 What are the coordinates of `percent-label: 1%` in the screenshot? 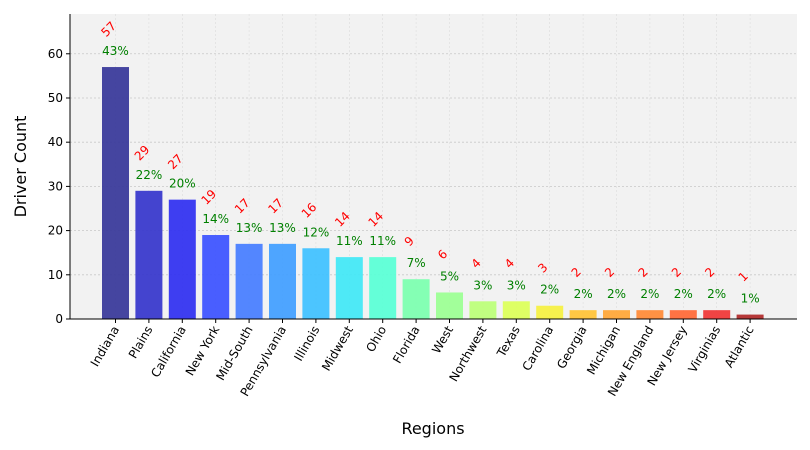 It's located at (750, 299).